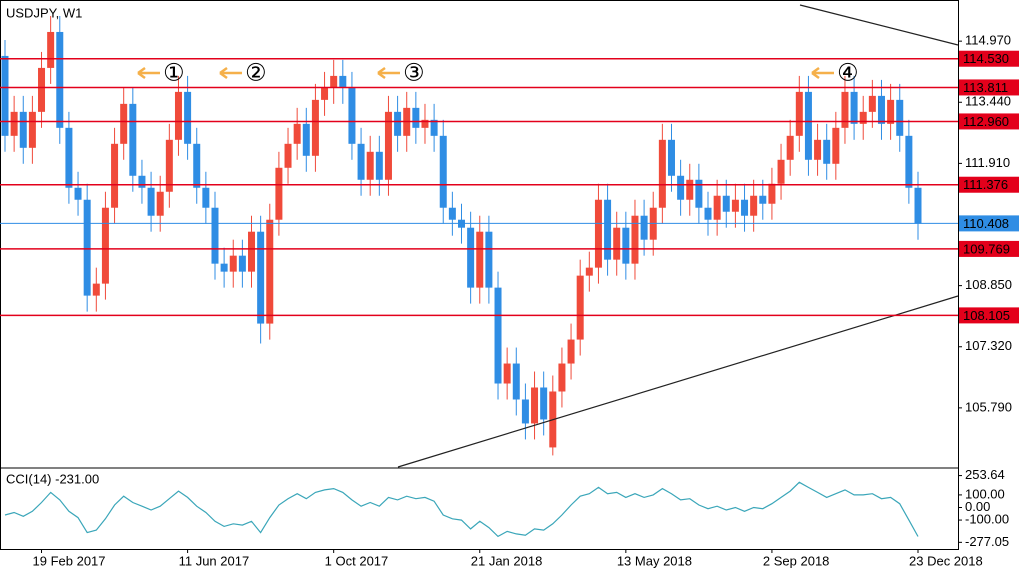 Image resolution: width=1024 pixels, height=575 pixels. What do you see at coordinates (985, 184) in the screenshot?
I see `level-label: 111.376` at bounding box center [985, 184].